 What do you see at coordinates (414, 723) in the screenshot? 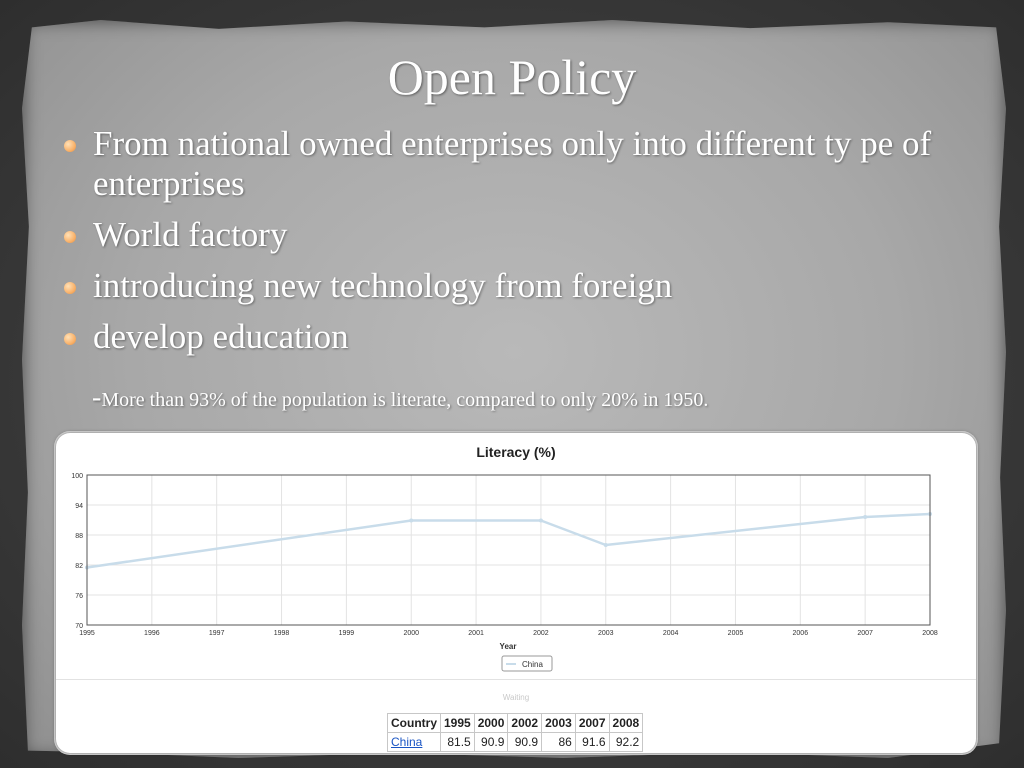
I see `column-header: Country` at bounding box center [414, 723].